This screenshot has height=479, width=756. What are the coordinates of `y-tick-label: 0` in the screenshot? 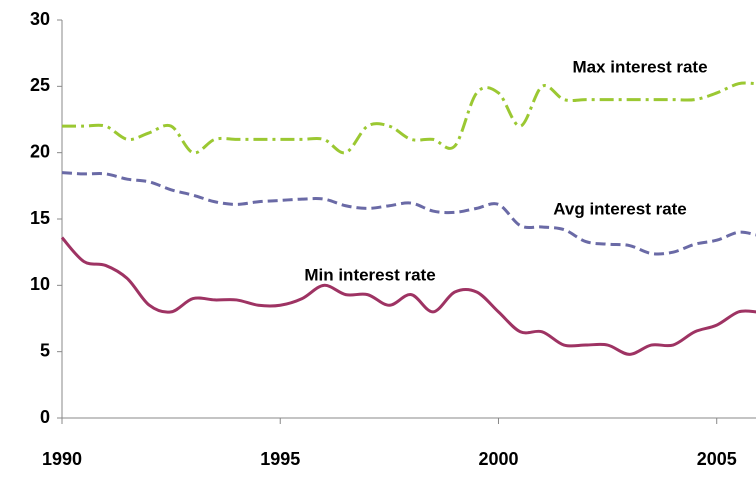 It's located at (45, 417).